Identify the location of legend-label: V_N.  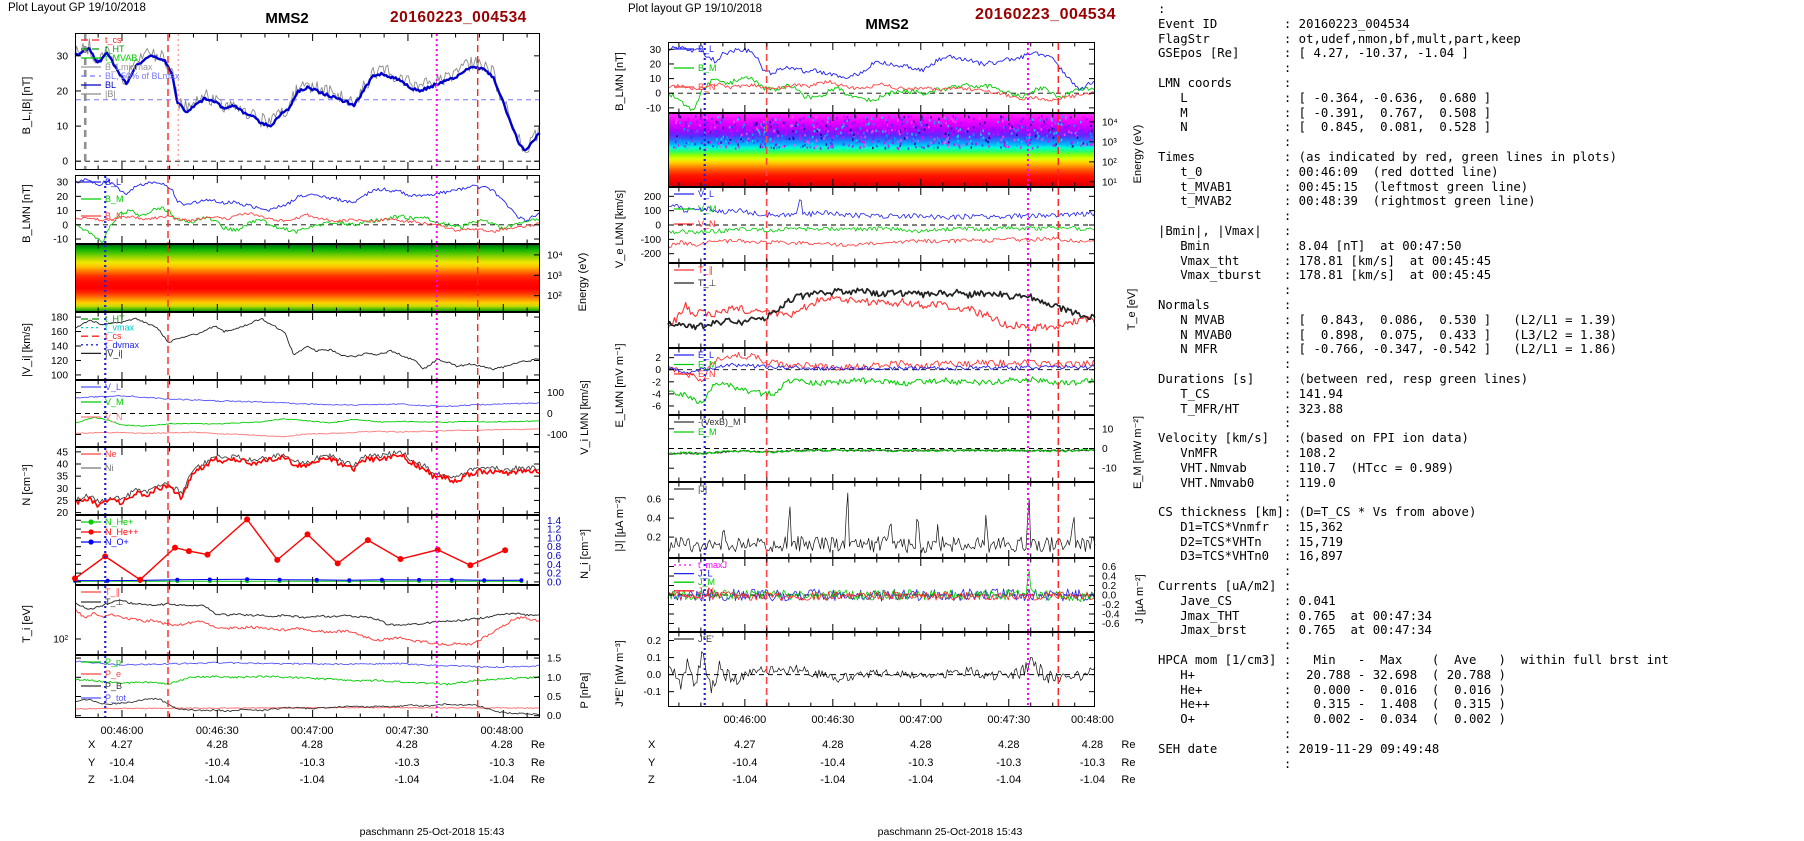
(707, 224).